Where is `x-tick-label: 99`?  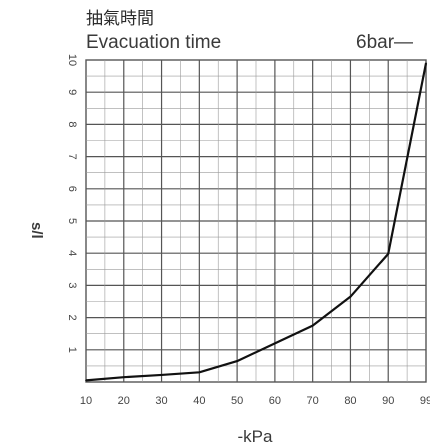 x-tick-label: 99 is located at coordinates (425, 401).